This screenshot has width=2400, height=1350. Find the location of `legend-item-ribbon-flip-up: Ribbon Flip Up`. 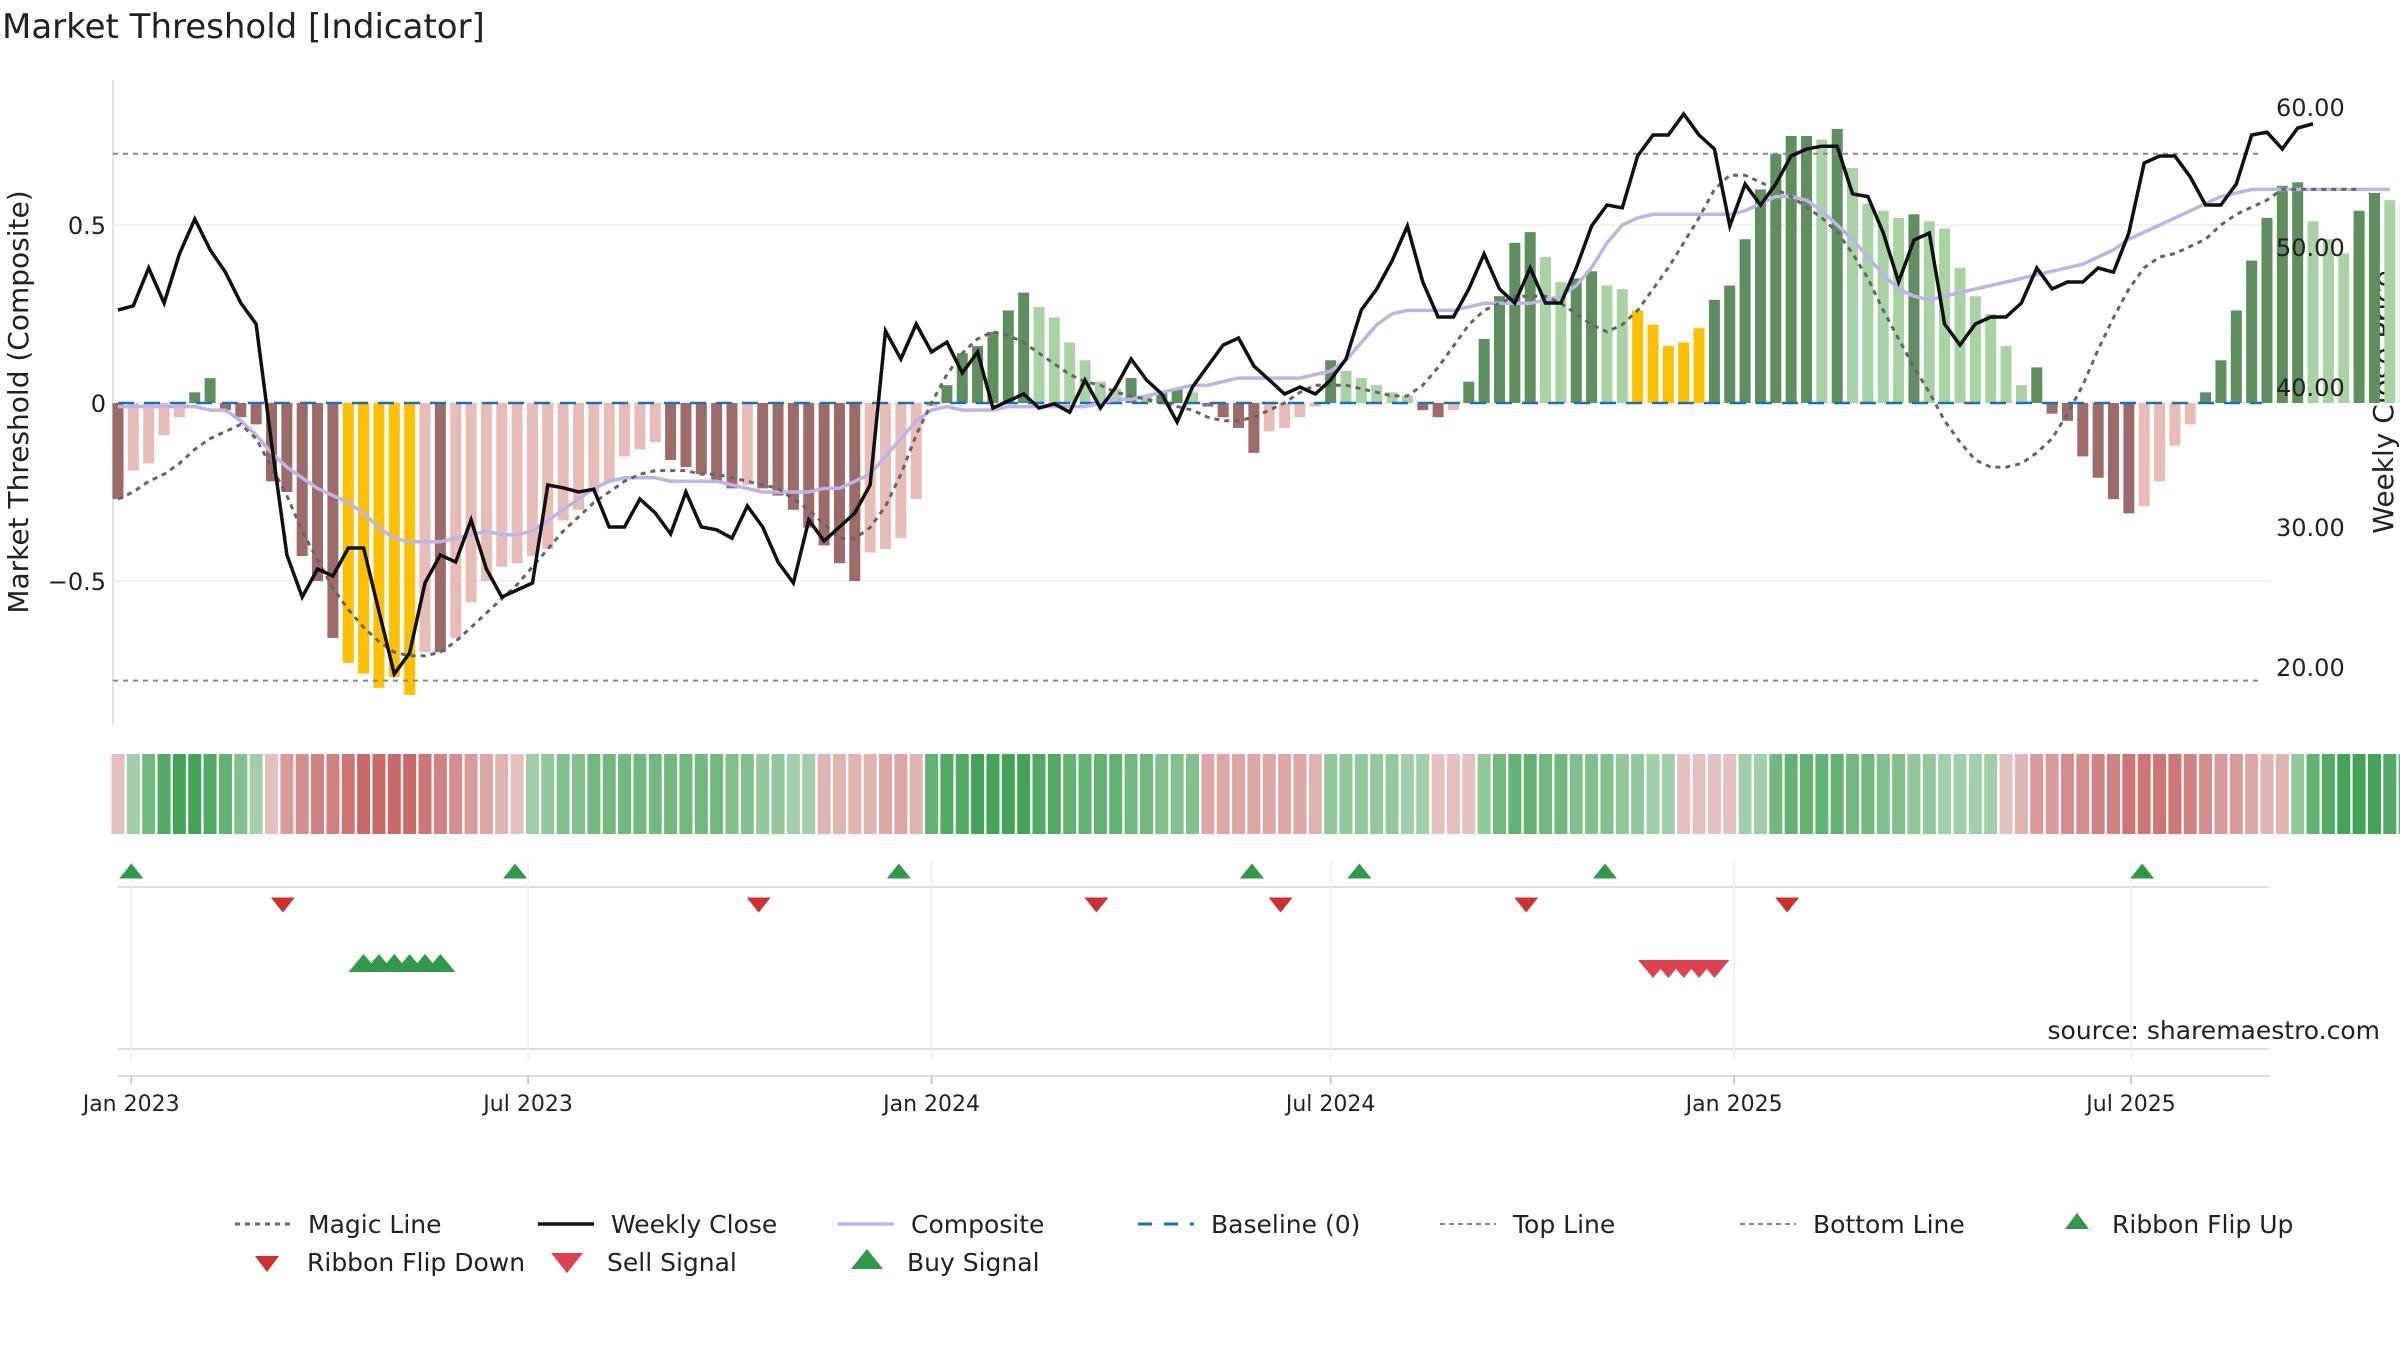

legend-item-ribbon-flip-up: Ribbon Flip Up is located at coordinates (2179, 1224).